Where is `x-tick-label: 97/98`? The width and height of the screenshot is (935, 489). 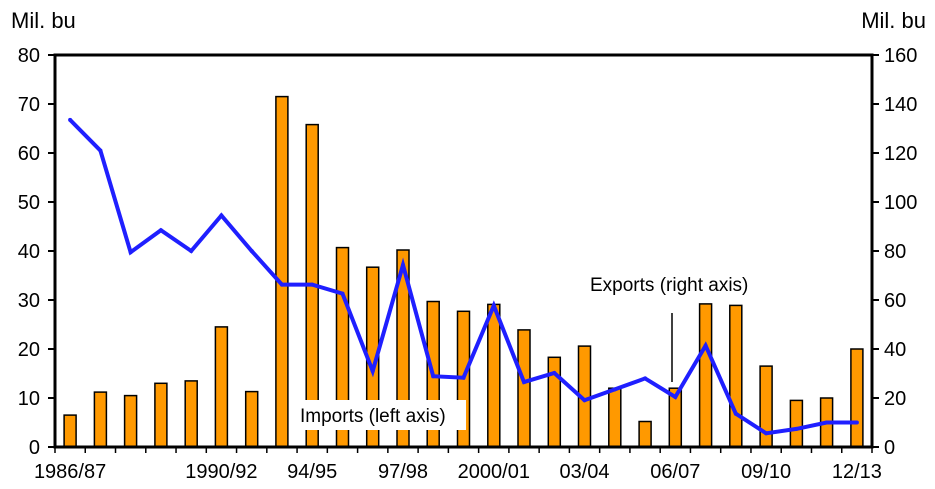 x-tick-label: 97/98 is located at coordinates (403, 472).